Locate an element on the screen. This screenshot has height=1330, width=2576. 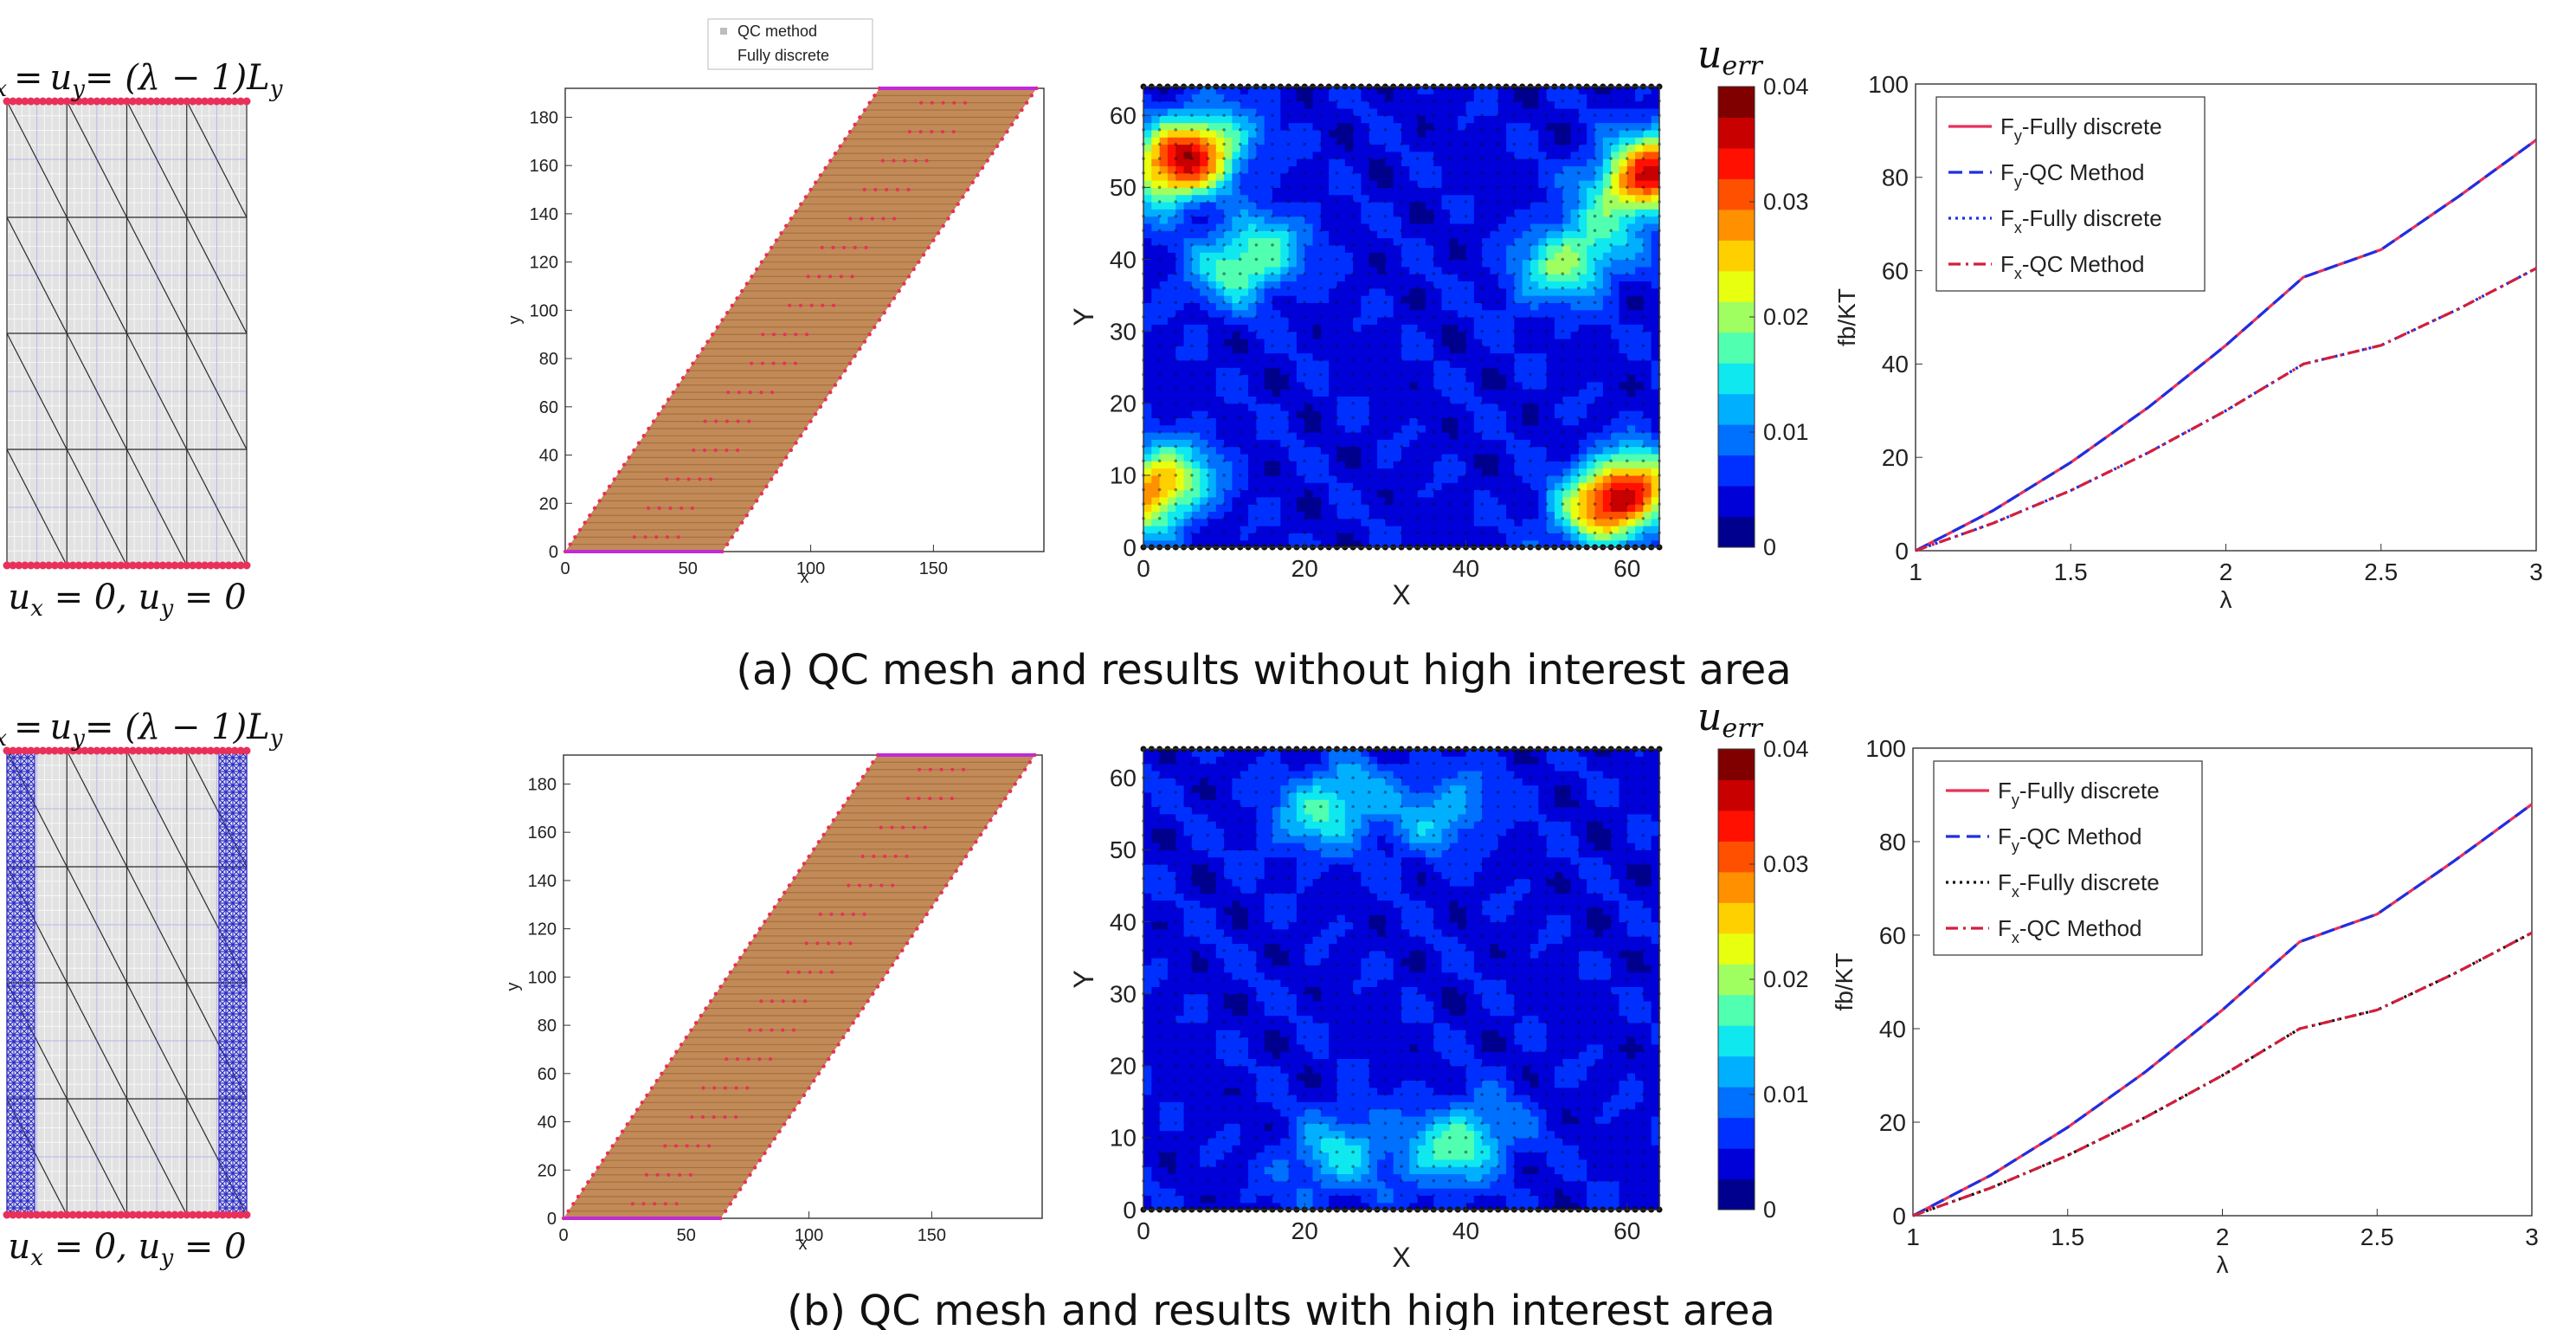
mesh-diagonal is located at coordinates (97, 1041).